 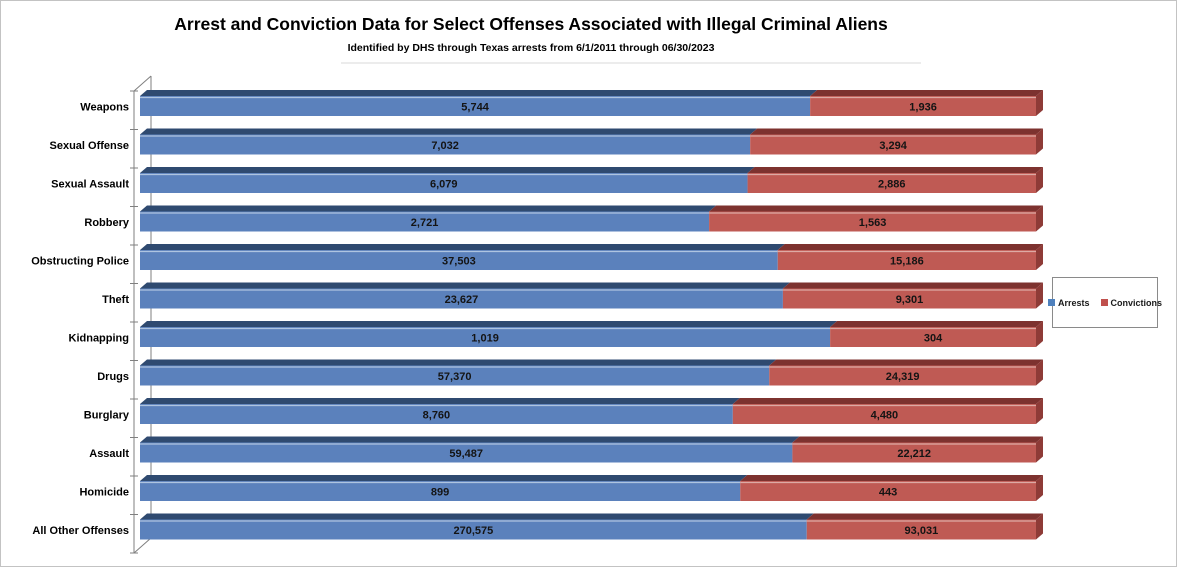 I want to click on convictions-value-label: 93,031, so click(x=922, y=531).